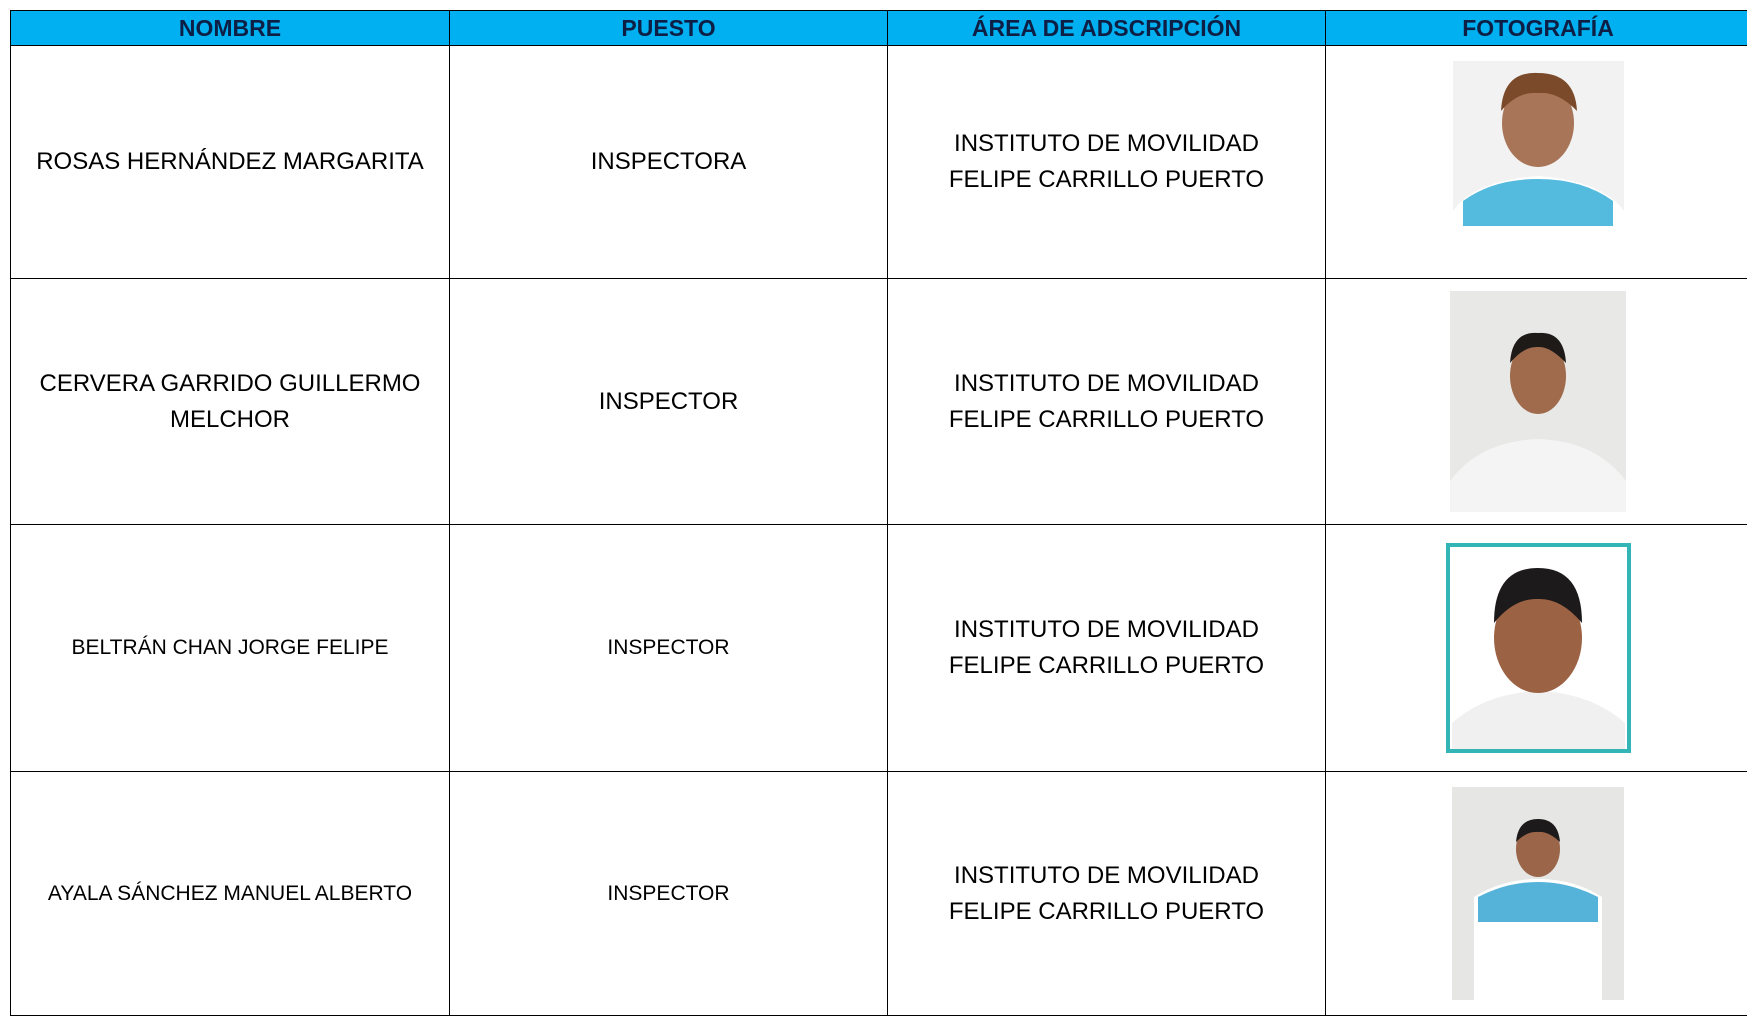 This screenshot has height=1016, width=1747. I want to click on header-cell: ÁREA DE ADSCRIPCIÓN, so click(1106, 28).